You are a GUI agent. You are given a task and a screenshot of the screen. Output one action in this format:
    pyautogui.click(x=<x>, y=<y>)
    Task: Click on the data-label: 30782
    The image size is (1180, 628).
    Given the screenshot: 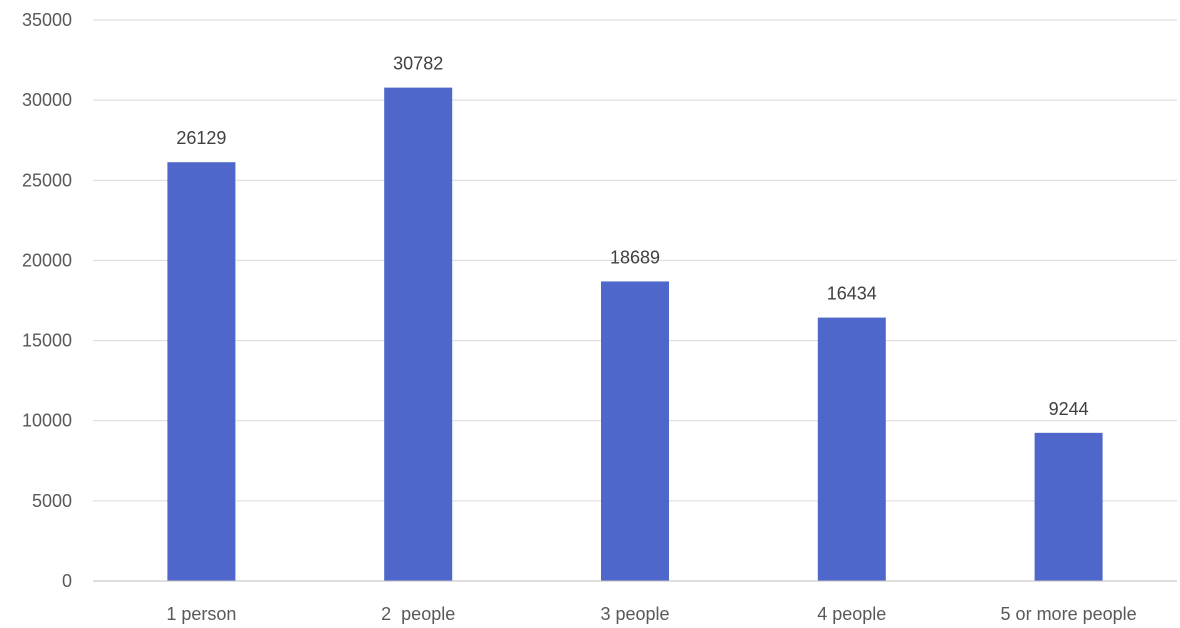 What is the action you would take?
    pyautogui.click(x=418, y=64)
    